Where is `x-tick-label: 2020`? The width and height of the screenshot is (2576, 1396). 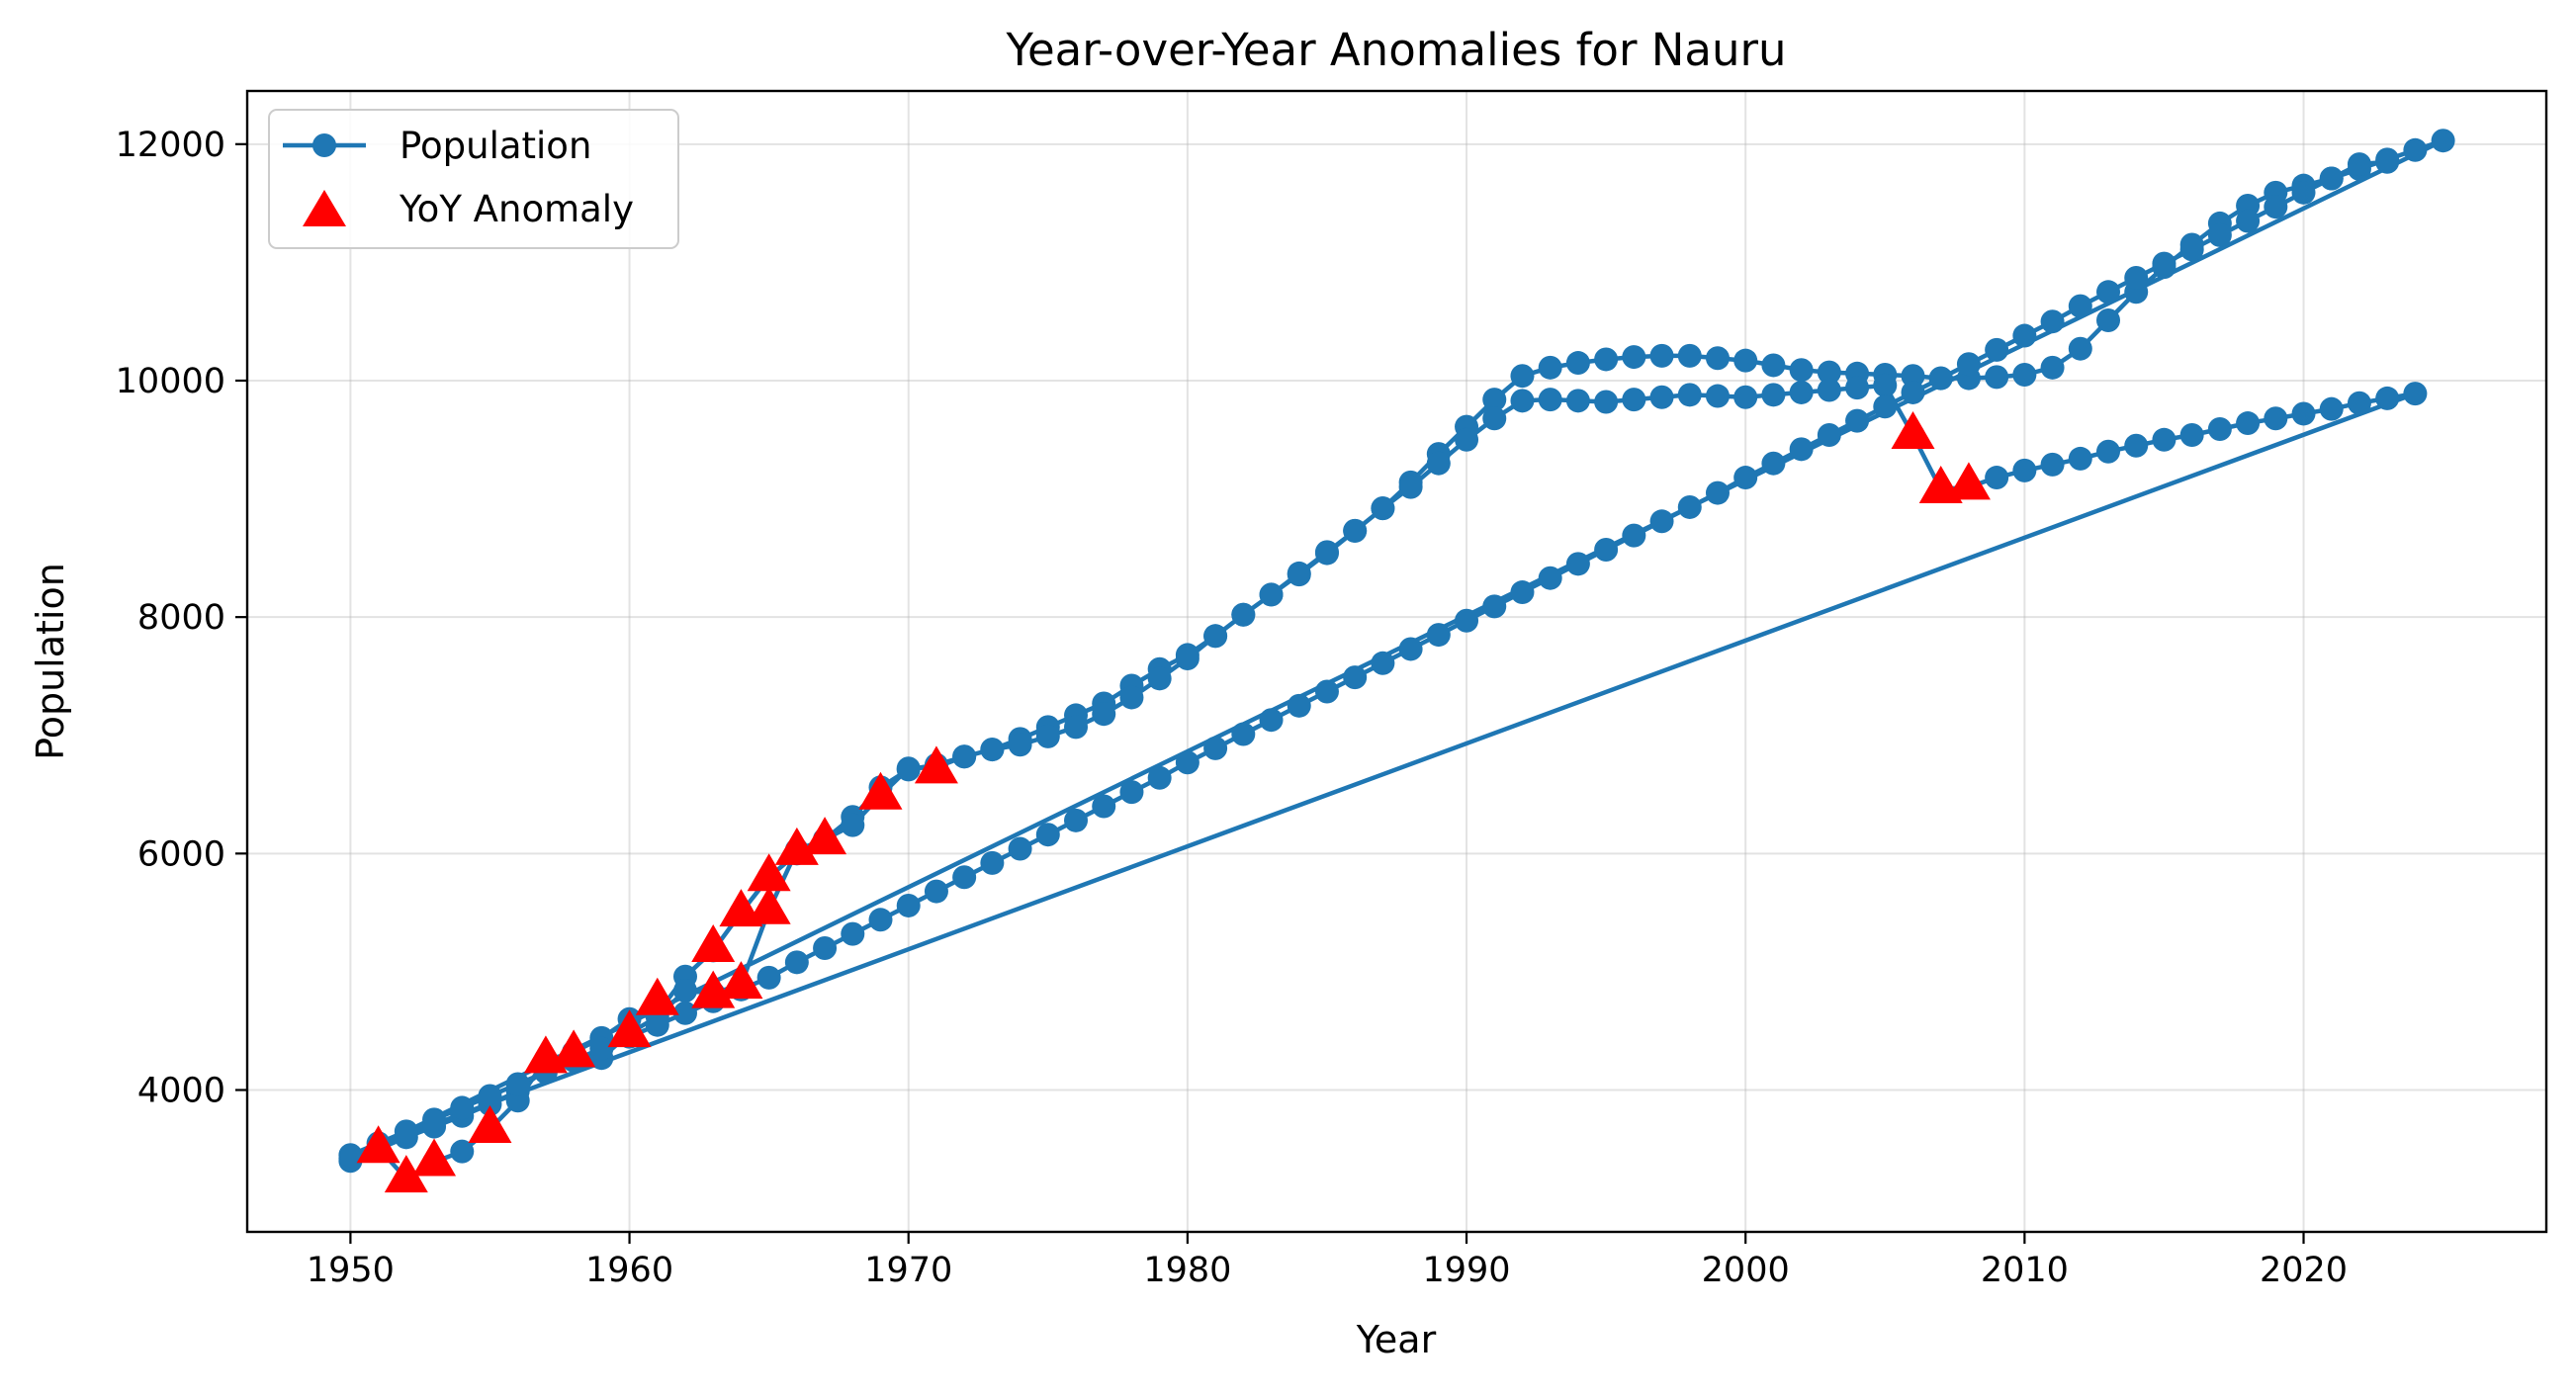 x-tick-label: 2020 is located at coordinates (2304, 1270).